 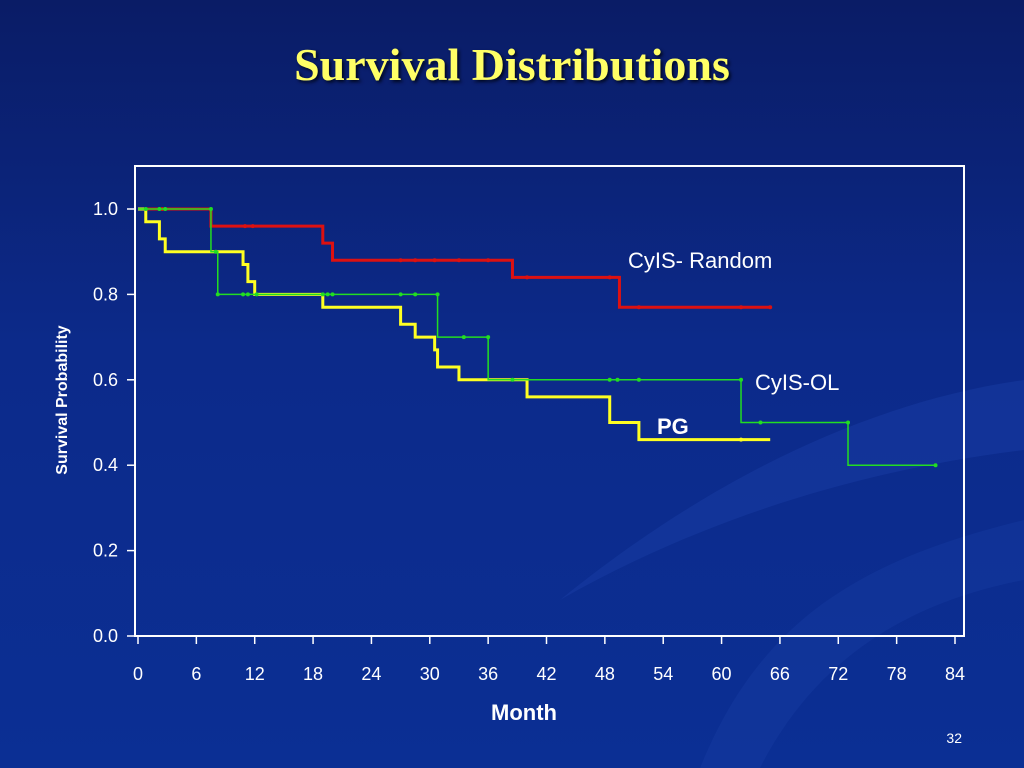 I want to click on y-axis-title: Survival Probability, so click(x=62, y=399).